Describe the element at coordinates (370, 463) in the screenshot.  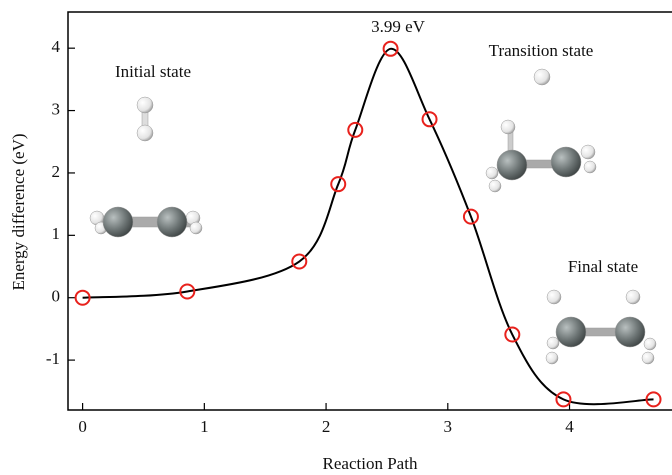
I see `x-axis-label: Reaction Path` at that location.